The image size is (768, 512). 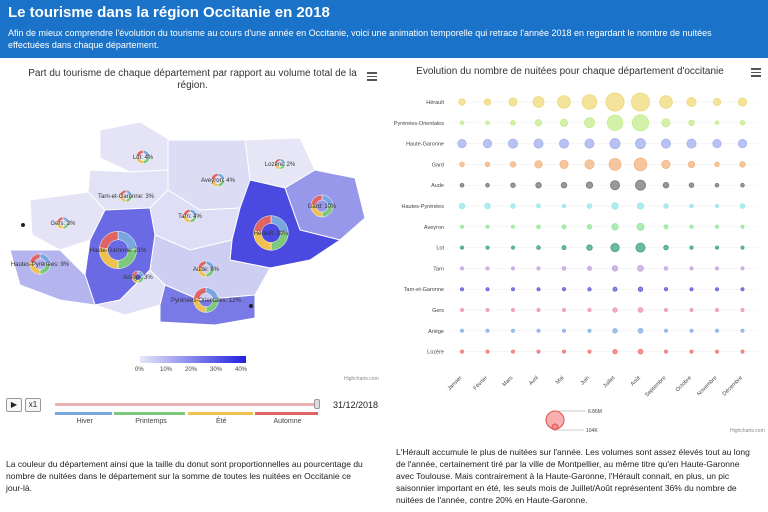 What do you see at coordinates (218, 180) in the screenshot?
I see `map-donut: Aveyron: 4%` at bounding box center [218, 180].